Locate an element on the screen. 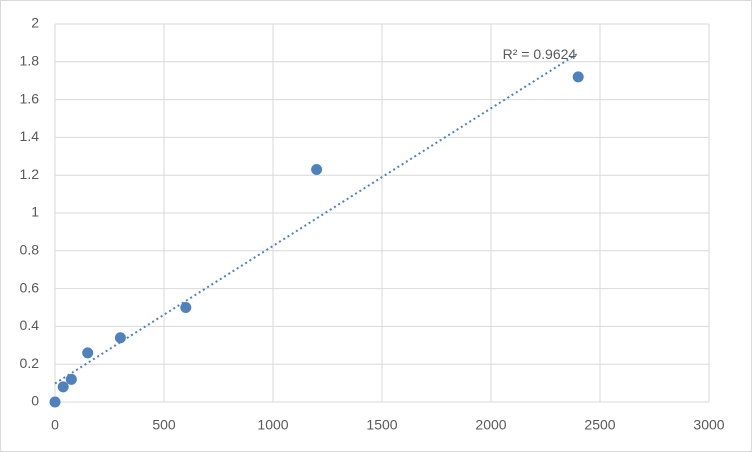 The image size is (752, 452). y-tick-label: 1.2 is located at coordinates (30, 174).